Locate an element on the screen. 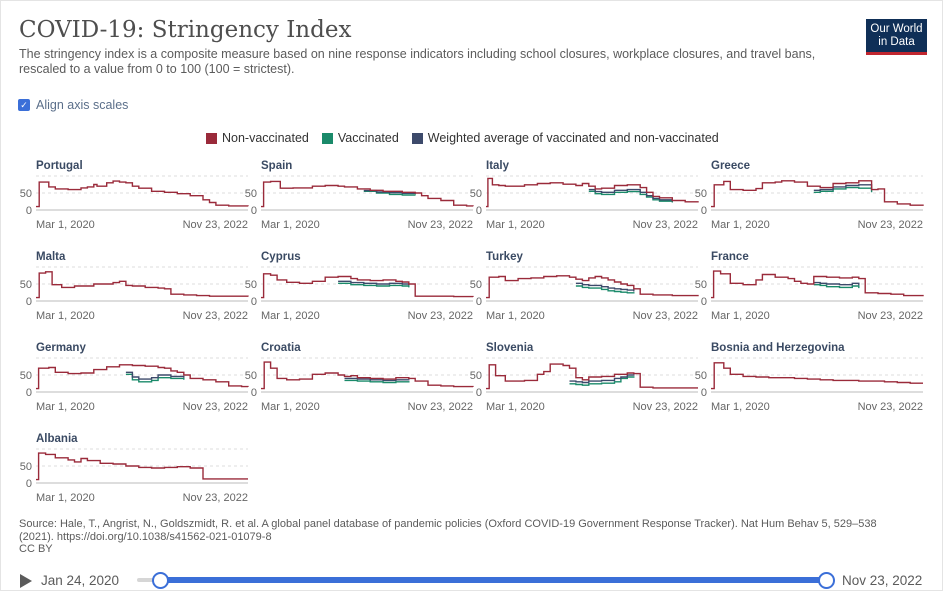  panel-albania: Albania 0 50 Mar 1, 2020 Nov 23, 2022 is located at coordinates (134, 468).